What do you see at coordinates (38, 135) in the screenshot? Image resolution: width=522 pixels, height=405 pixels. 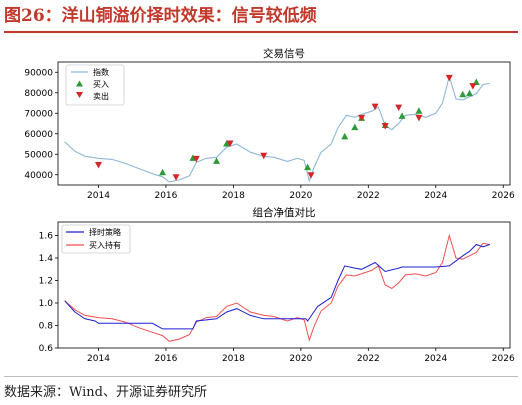 I see `signal-y-tick-label: 60000` at bounding box center [38, 135].